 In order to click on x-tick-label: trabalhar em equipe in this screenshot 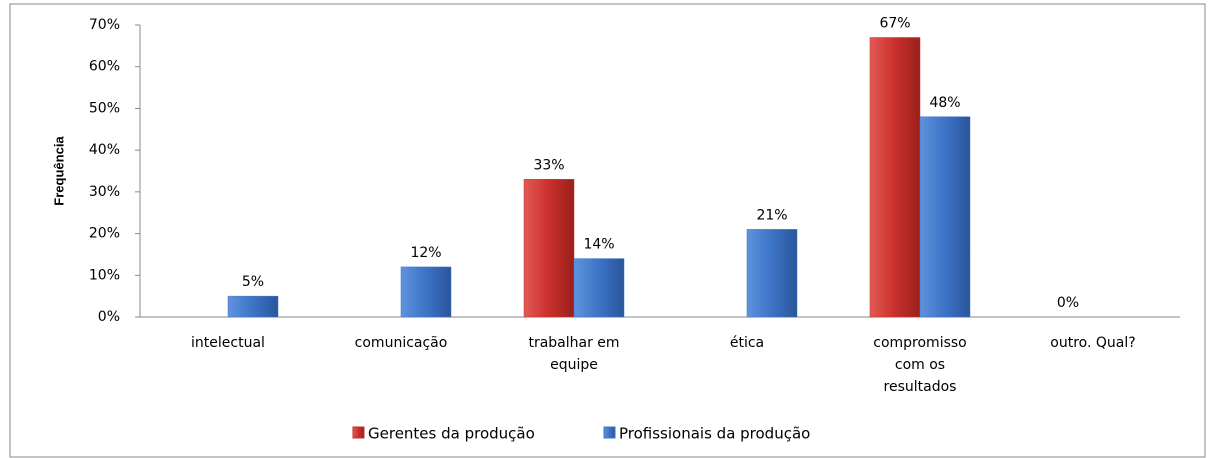, I will do `click(573, 354)`.